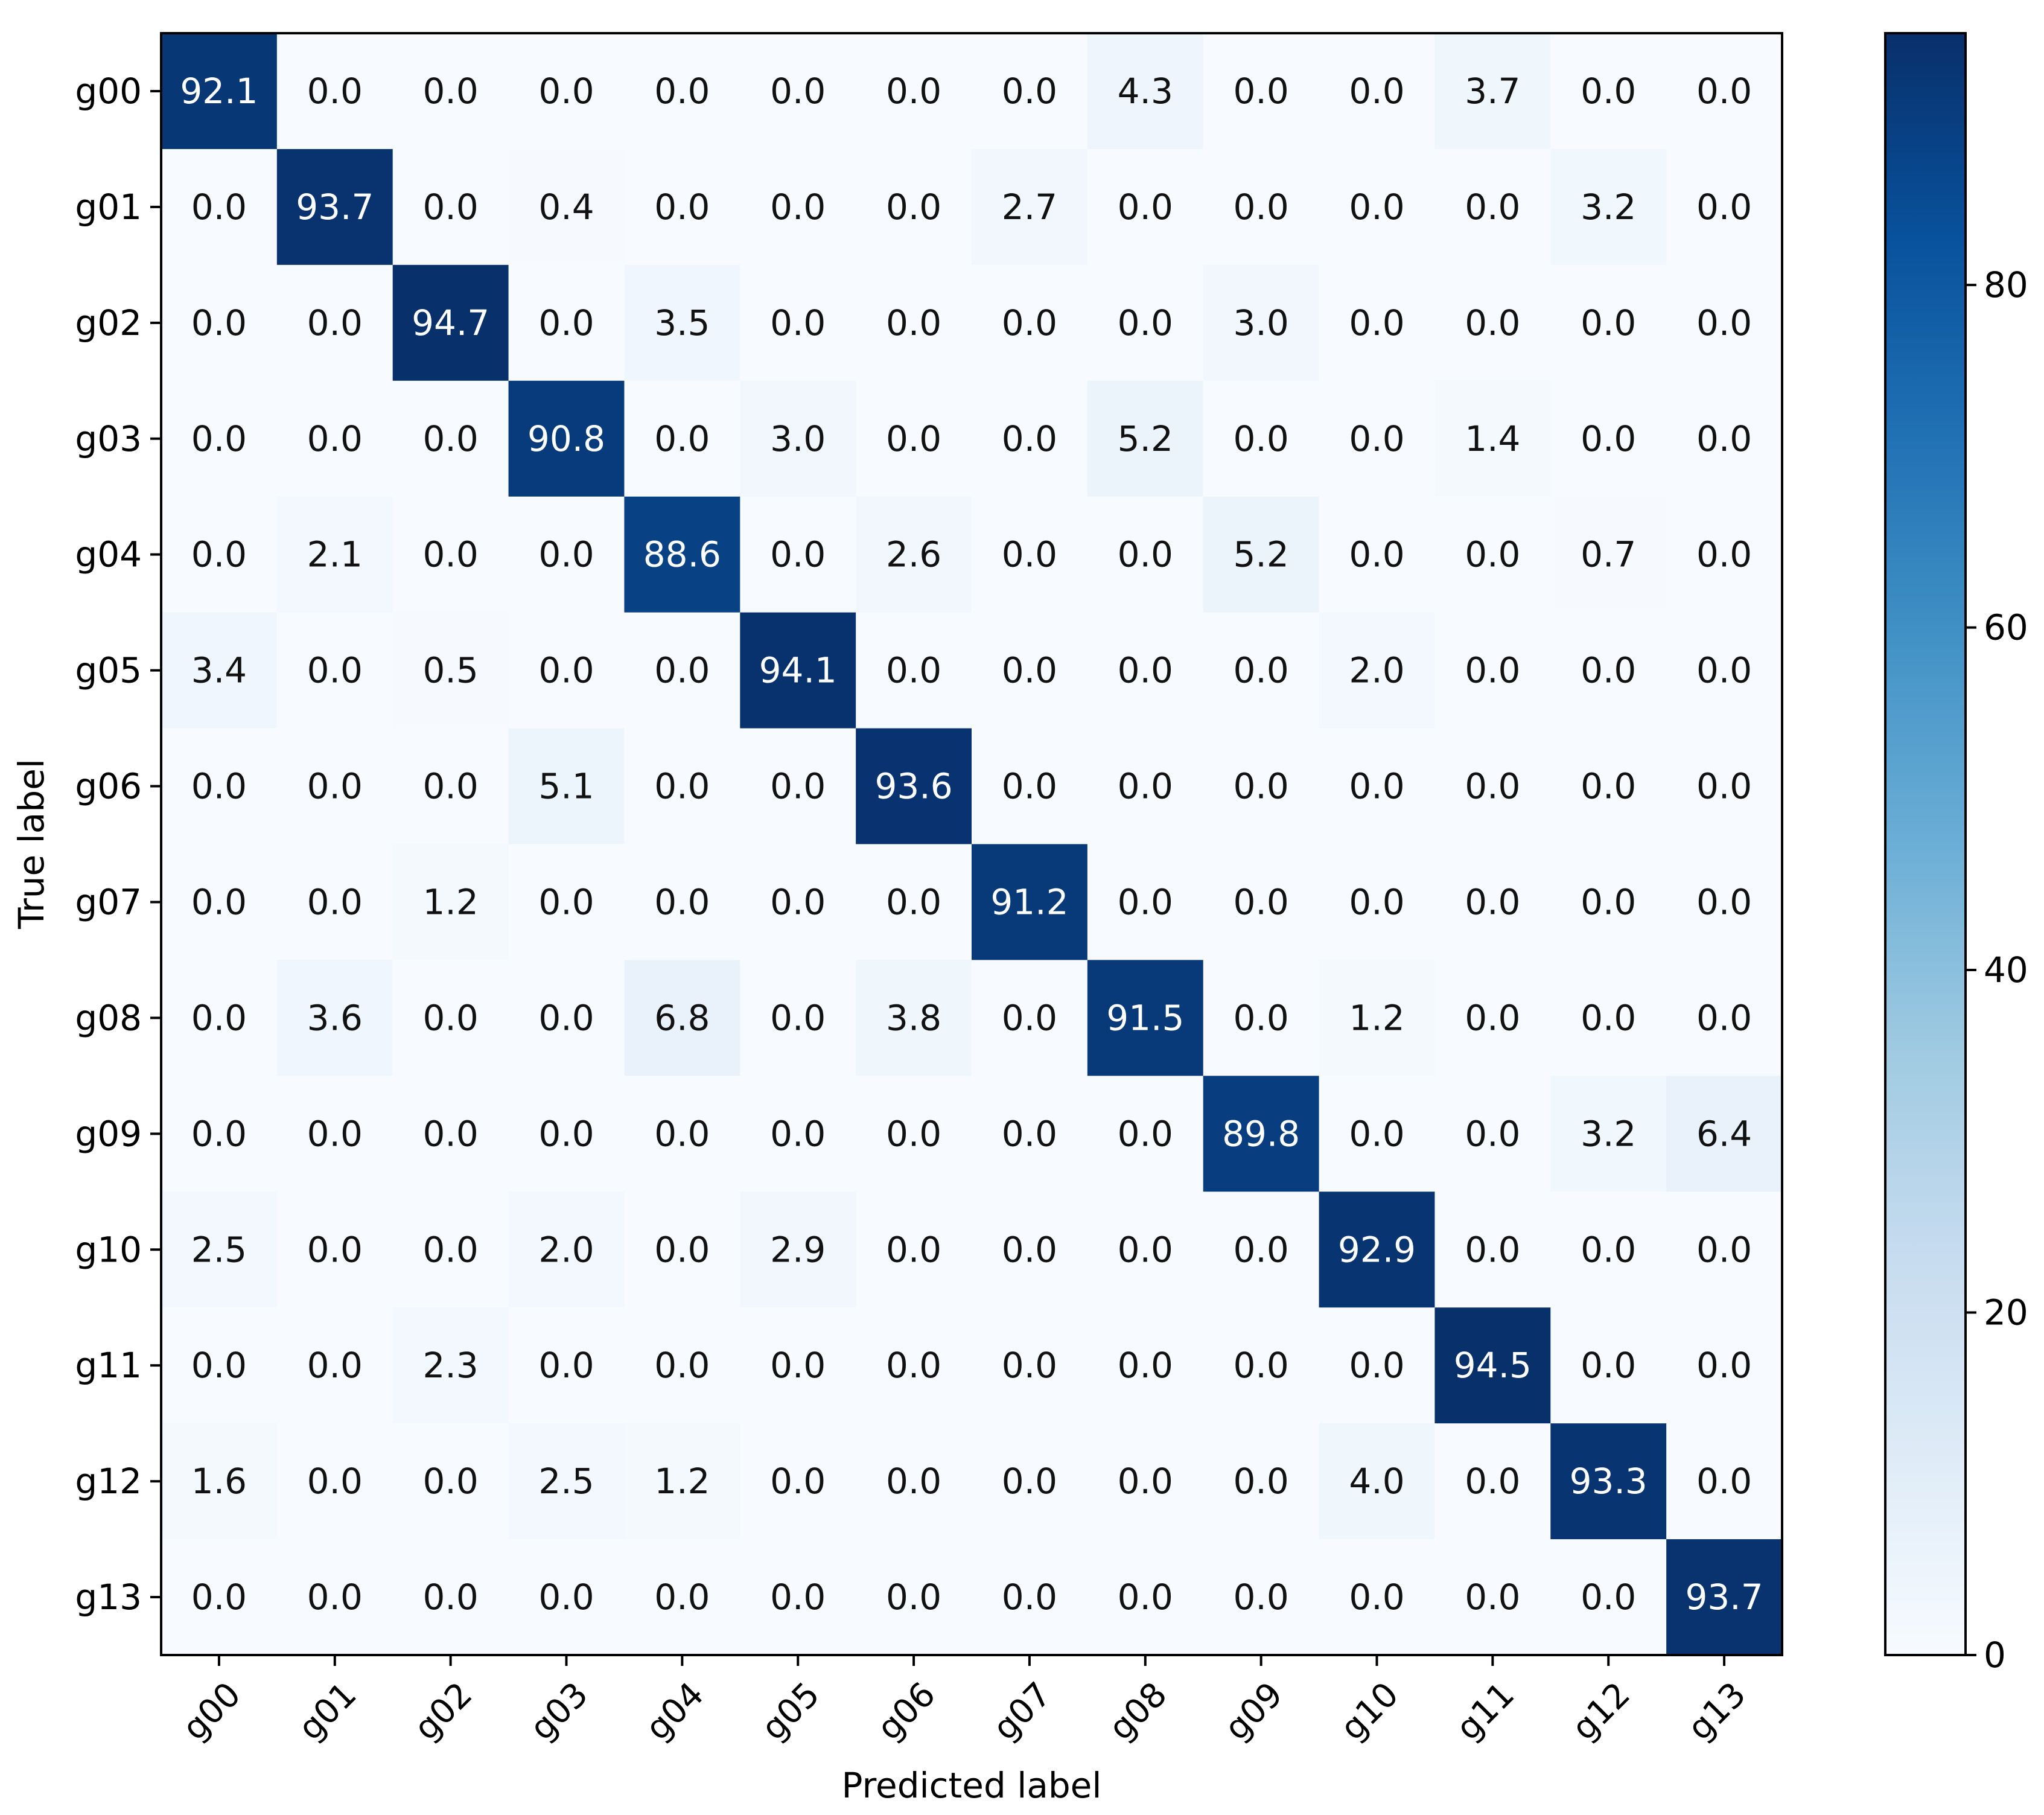  I want to click on colorbar-tick-label: 60, so click(2006, 627).